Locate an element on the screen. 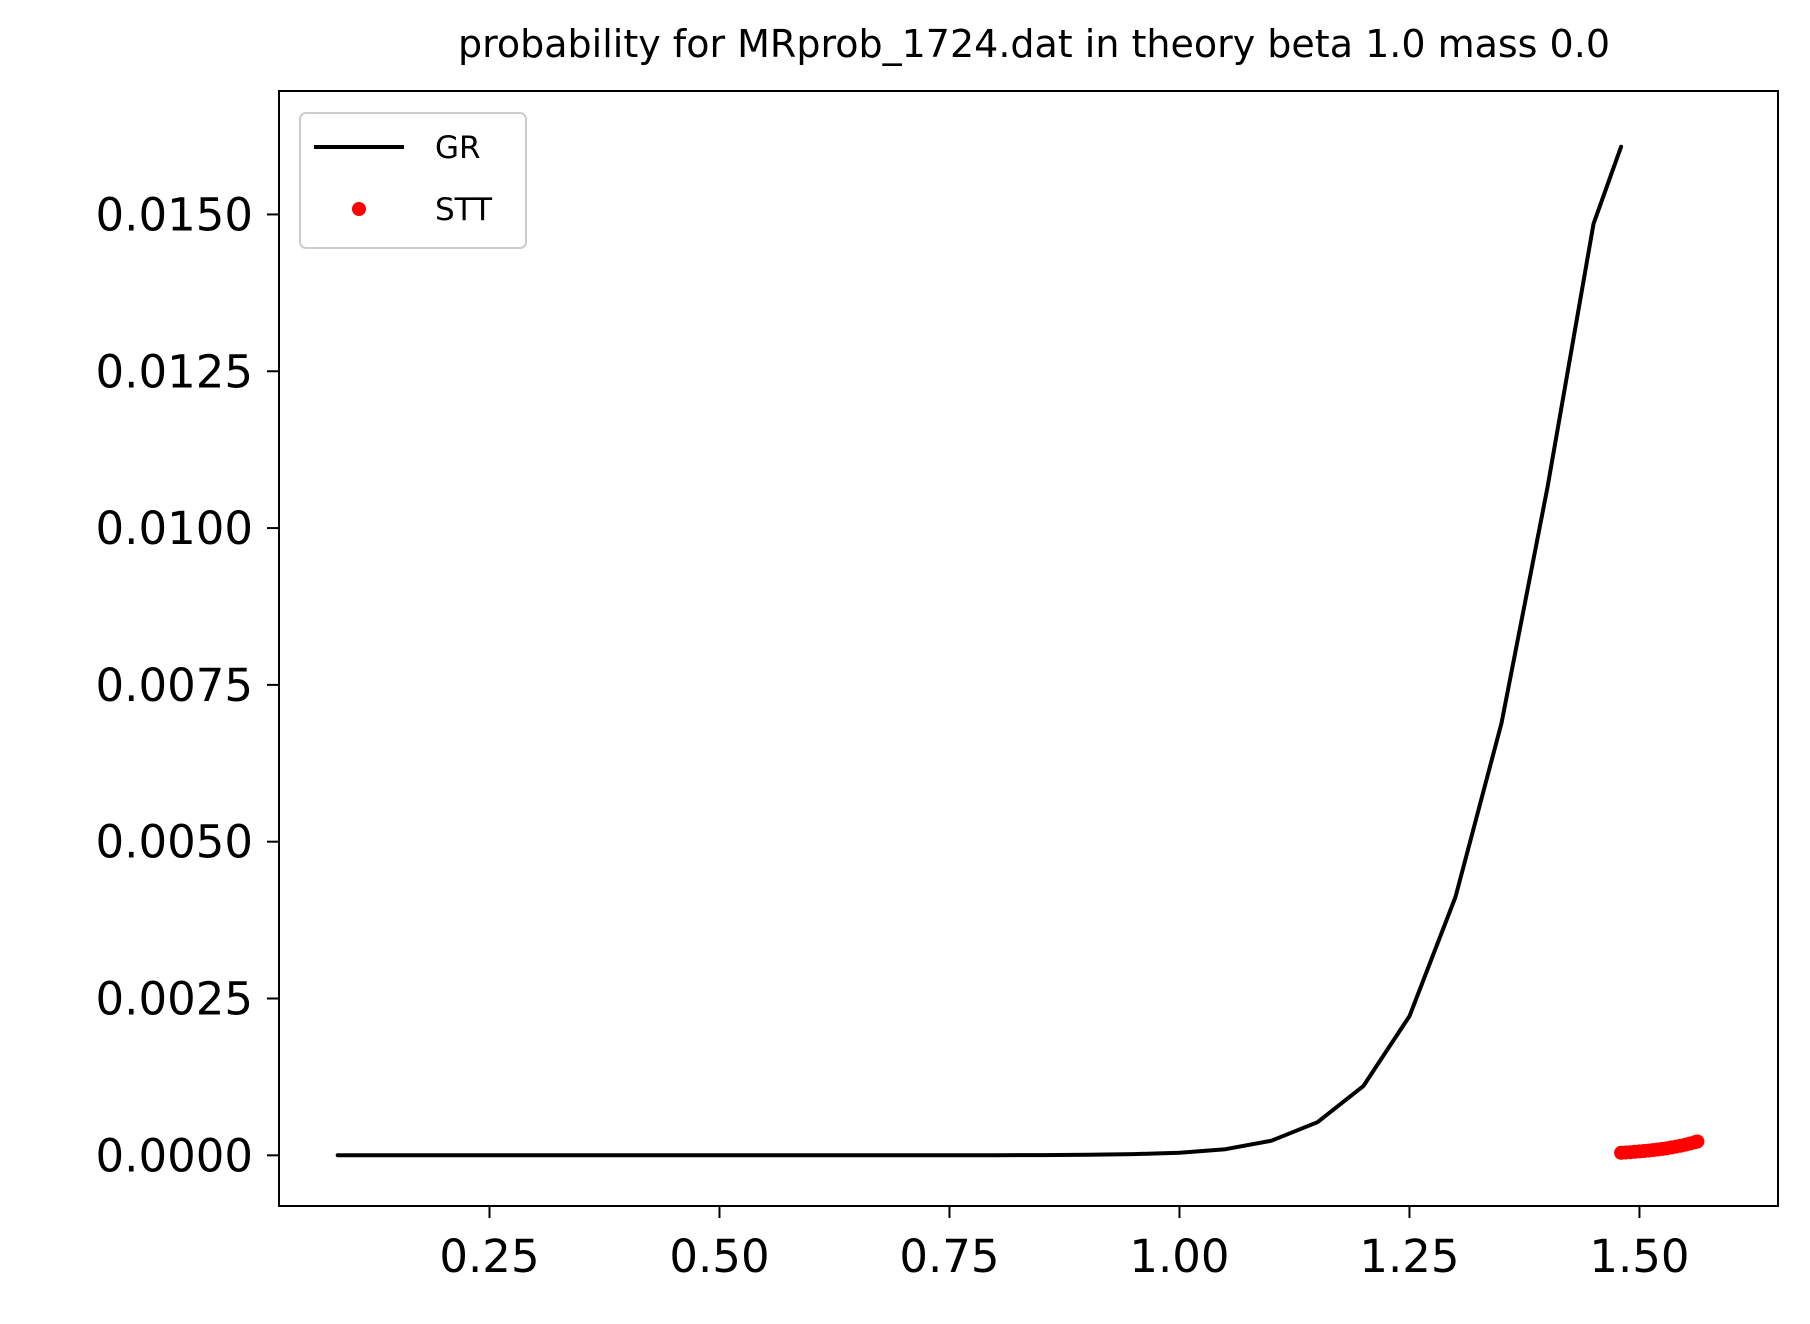 The height and width of the screenshot is (1324, 1810). x-axis-ticks: 0.25 0.50 0.75 1.00 1.25 1.50 is located at coordinates (1064, 1244).